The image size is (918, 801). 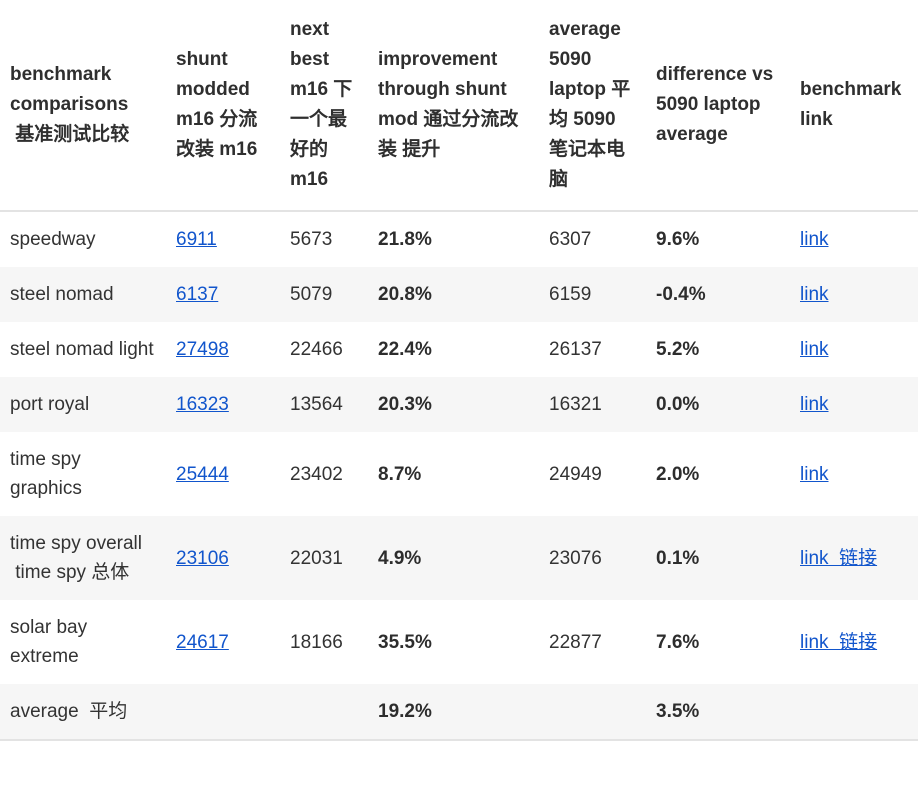 What do you see at coordinates (53, 239) in the screenshot?
I see `benchmark-name: speedway` at bounding box center [53, 239].